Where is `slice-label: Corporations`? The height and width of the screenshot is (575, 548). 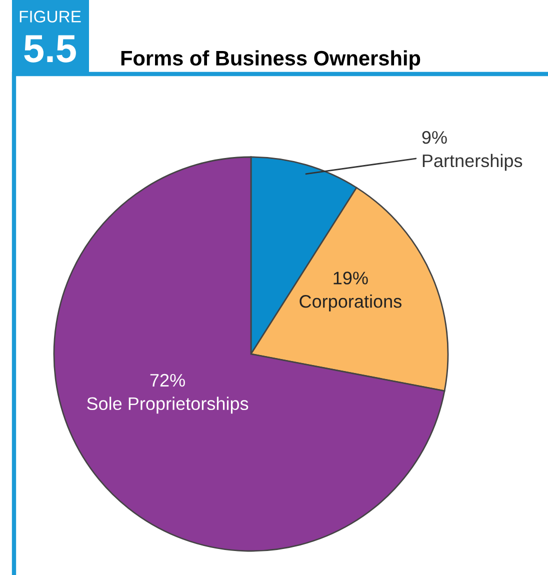 slice-label: Corporations is located at coordinates (351, 303).